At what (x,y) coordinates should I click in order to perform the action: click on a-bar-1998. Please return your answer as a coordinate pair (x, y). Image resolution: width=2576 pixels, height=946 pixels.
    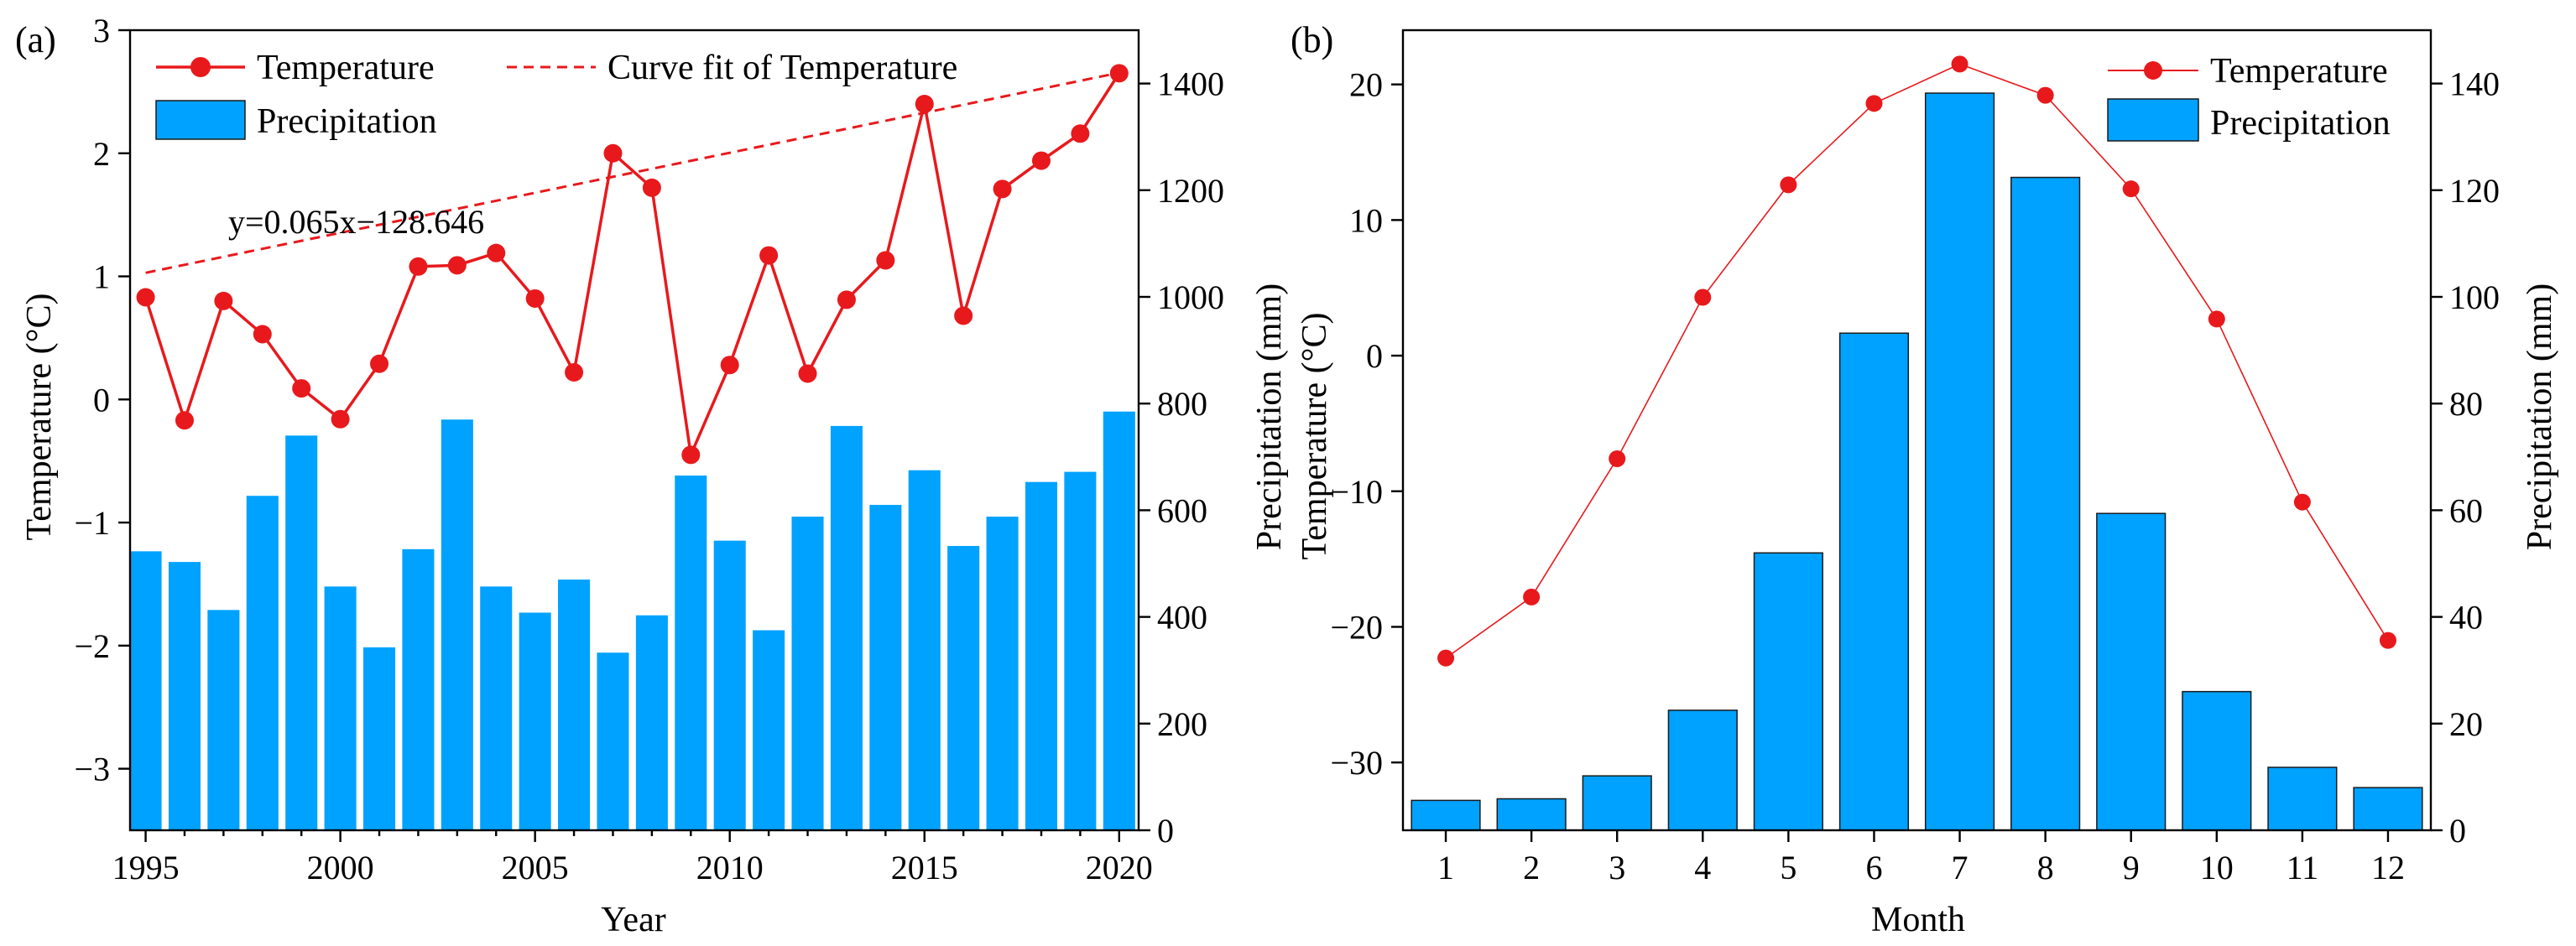
    Looking at the image, I should click on (262, 663).